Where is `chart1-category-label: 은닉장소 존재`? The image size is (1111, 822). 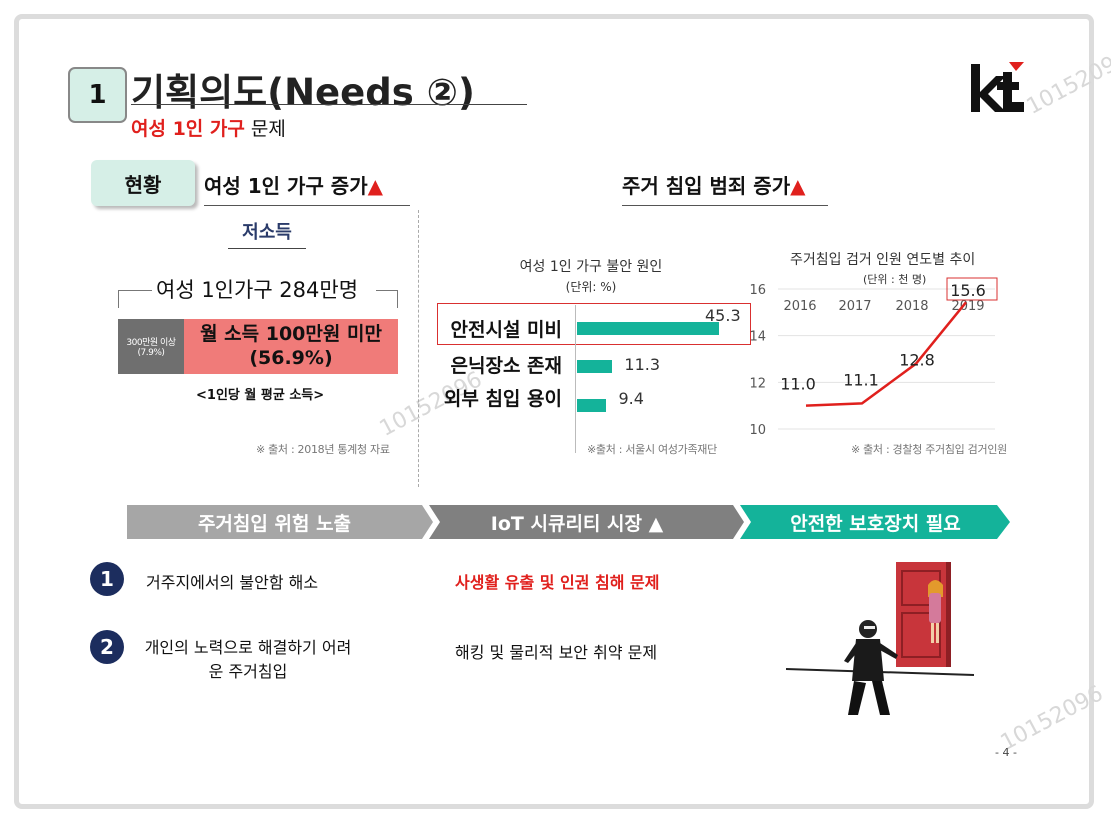 chart1-category-label: 은닉장소 존재 is located at coordinates (506, 366).